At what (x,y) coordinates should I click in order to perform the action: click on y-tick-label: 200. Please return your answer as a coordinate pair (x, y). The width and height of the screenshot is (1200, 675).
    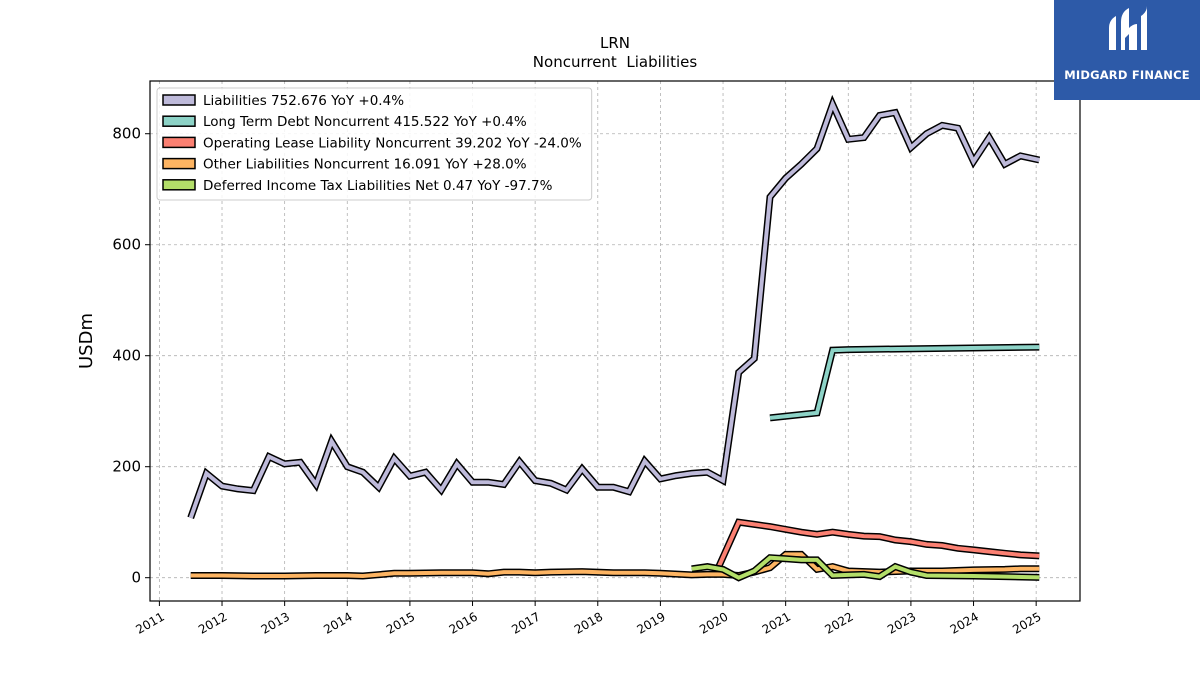
    Looking at the image, I should click on (126, 467).